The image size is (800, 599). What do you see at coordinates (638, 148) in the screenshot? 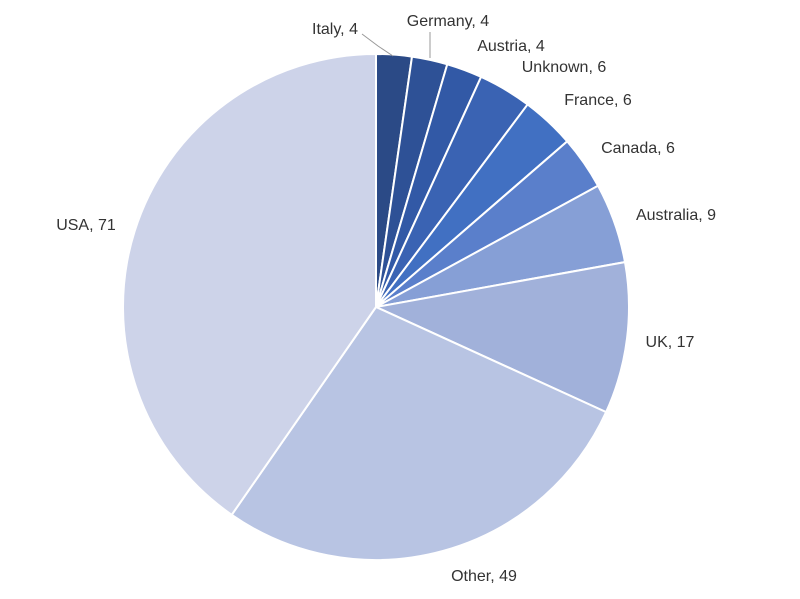
I see `data-label: Canada, 6` at bounding box center [638, 148].